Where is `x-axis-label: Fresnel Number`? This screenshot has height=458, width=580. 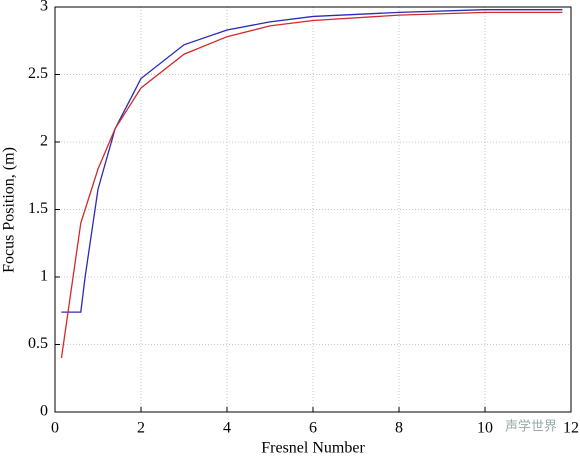
x-axis-label: Fresnel Number is located at coordinates (313, 448).